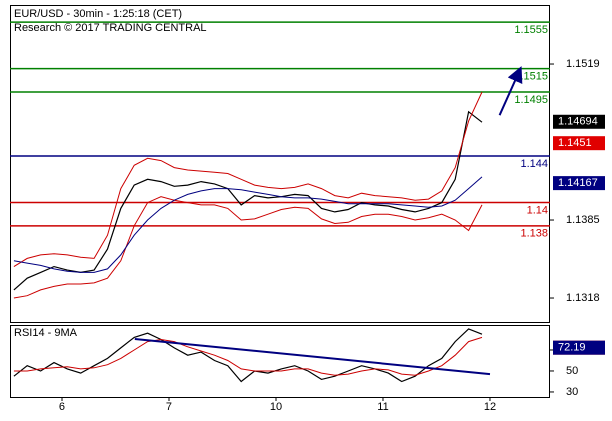 This screenshot has height=421, width=612. I want to click on chart-subtitle: Research © 2017 TRADING CENTRAL, so click(110, 28).